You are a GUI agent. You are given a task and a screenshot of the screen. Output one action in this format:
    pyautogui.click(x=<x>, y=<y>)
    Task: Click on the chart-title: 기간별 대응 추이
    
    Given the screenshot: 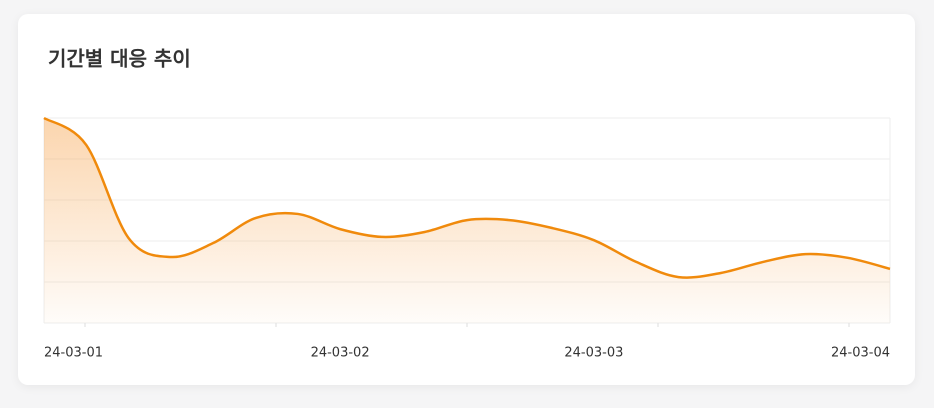 What is the action you would take?
    pyautogui.click(x=119, y=59)
    